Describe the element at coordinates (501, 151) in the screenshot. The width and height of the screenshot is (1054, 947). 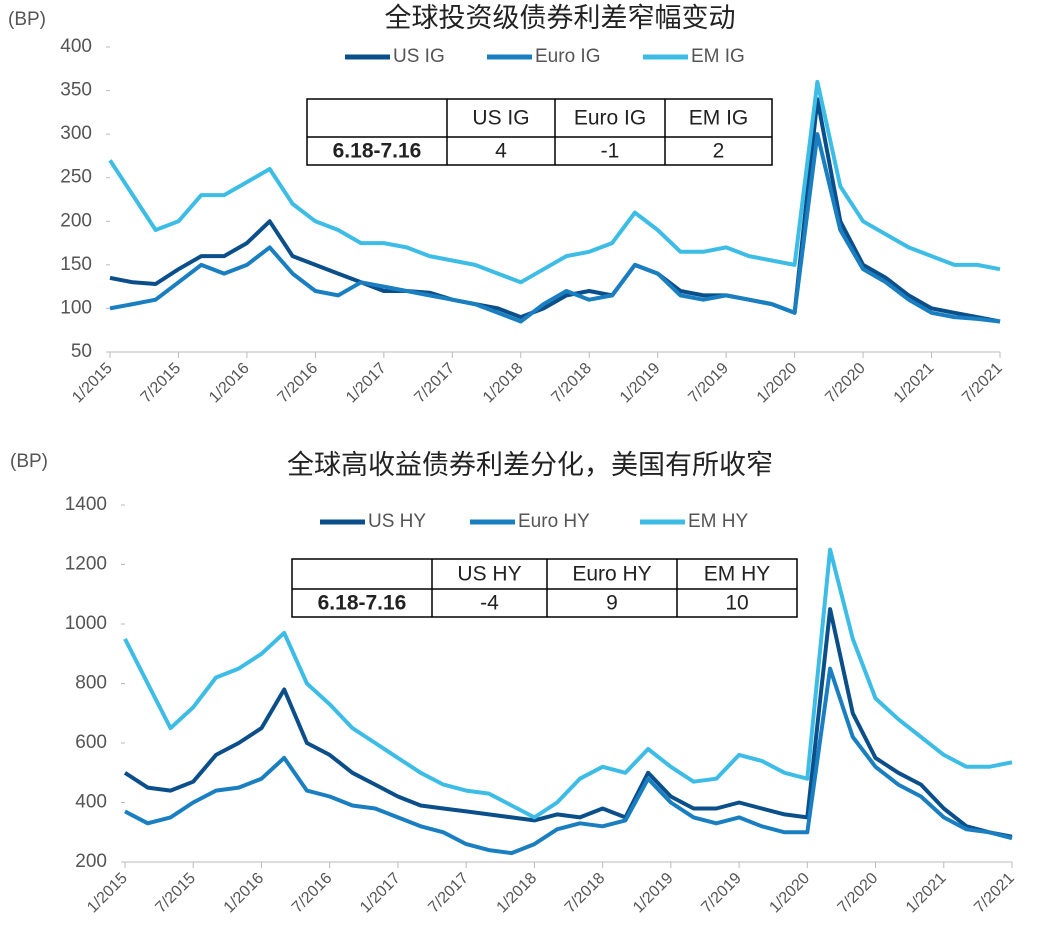
I see `table-cell: 4` at that location.